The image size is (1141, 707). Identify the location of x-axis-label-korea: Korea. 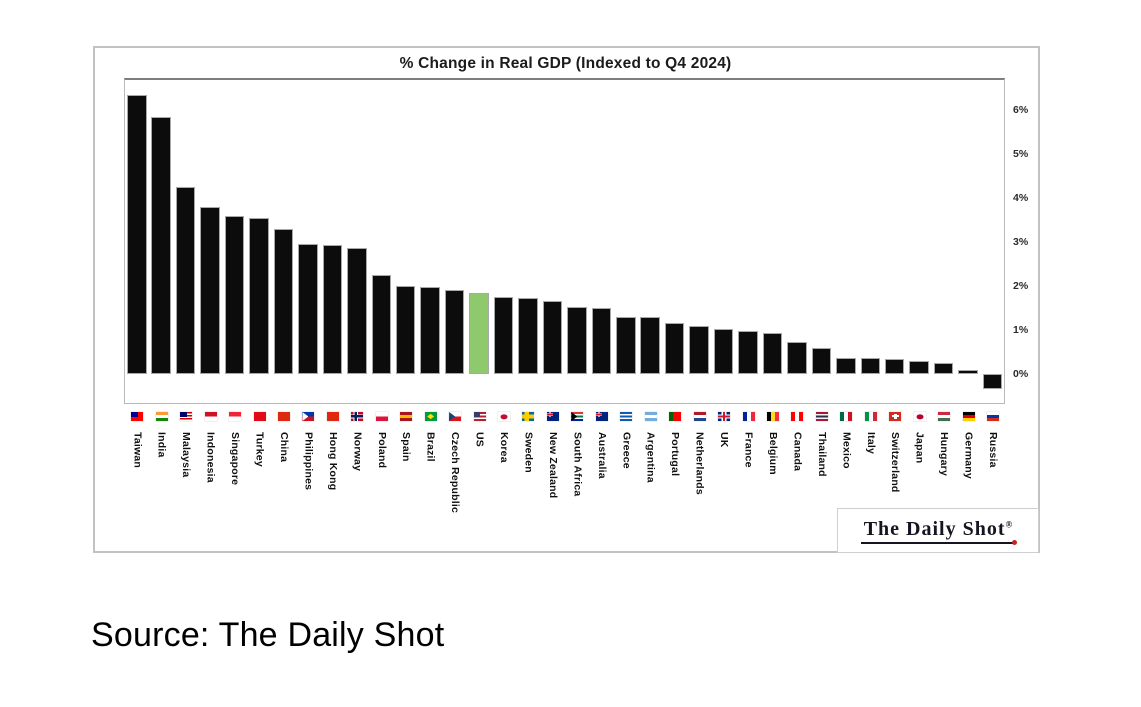
(504, 447).